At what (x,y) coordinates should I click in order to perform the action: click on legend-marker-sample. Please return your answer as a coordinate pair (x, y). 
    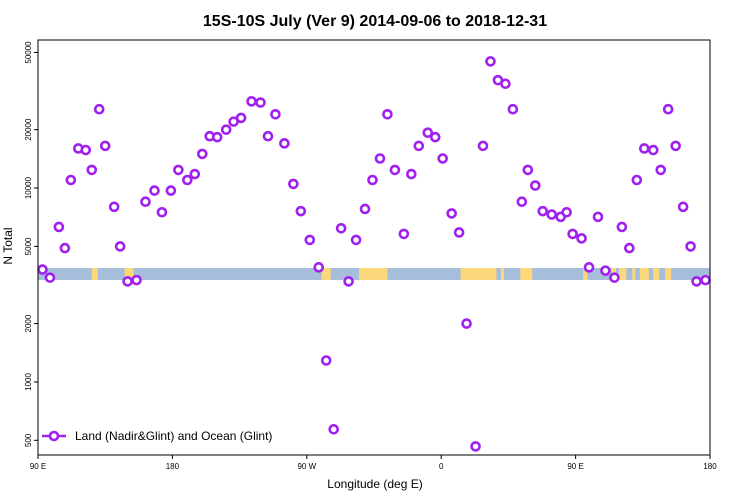
    Looking at the image, I should click on (54, 436).